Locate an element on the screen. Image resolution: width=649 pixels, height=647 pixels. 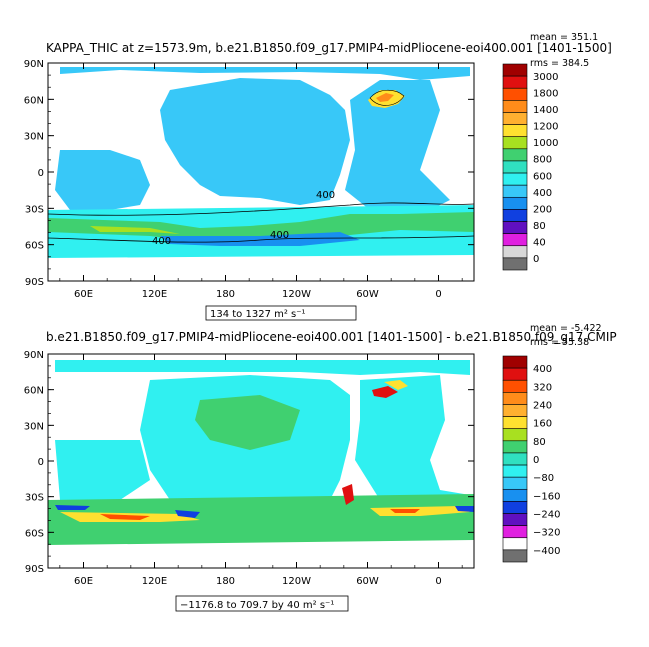
colorbar-label: −400 is located at coordinates (546, 551).